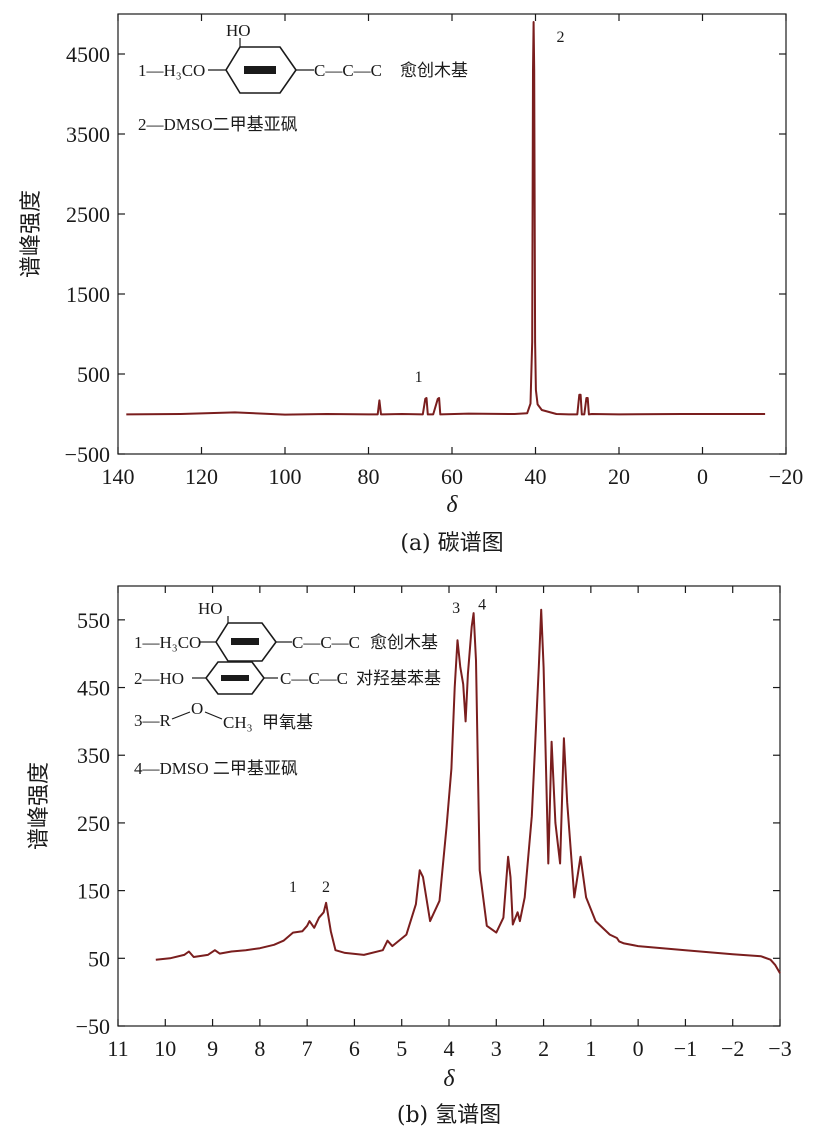 Image resolution: width=814 pixels, height=1142 pixels. Describe the element at coordinates (303, 77) in the screenshot. I see `legend-box: 1—H₃CO HO C—C—C 愈创木基 2—DMSO二甲基亚砜` at that location.